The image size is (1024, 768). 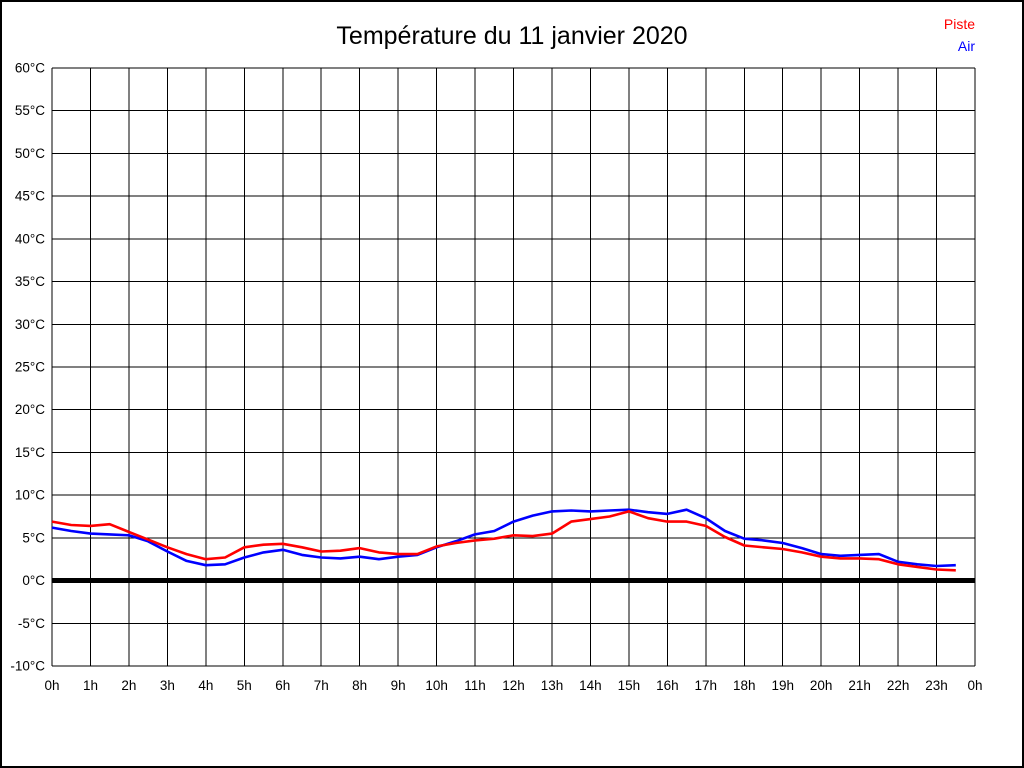 What do you see at coordinates (30, 495) in the screenshot?
I see `y-tick-label: 10°C` at bounding box center [30, 495].